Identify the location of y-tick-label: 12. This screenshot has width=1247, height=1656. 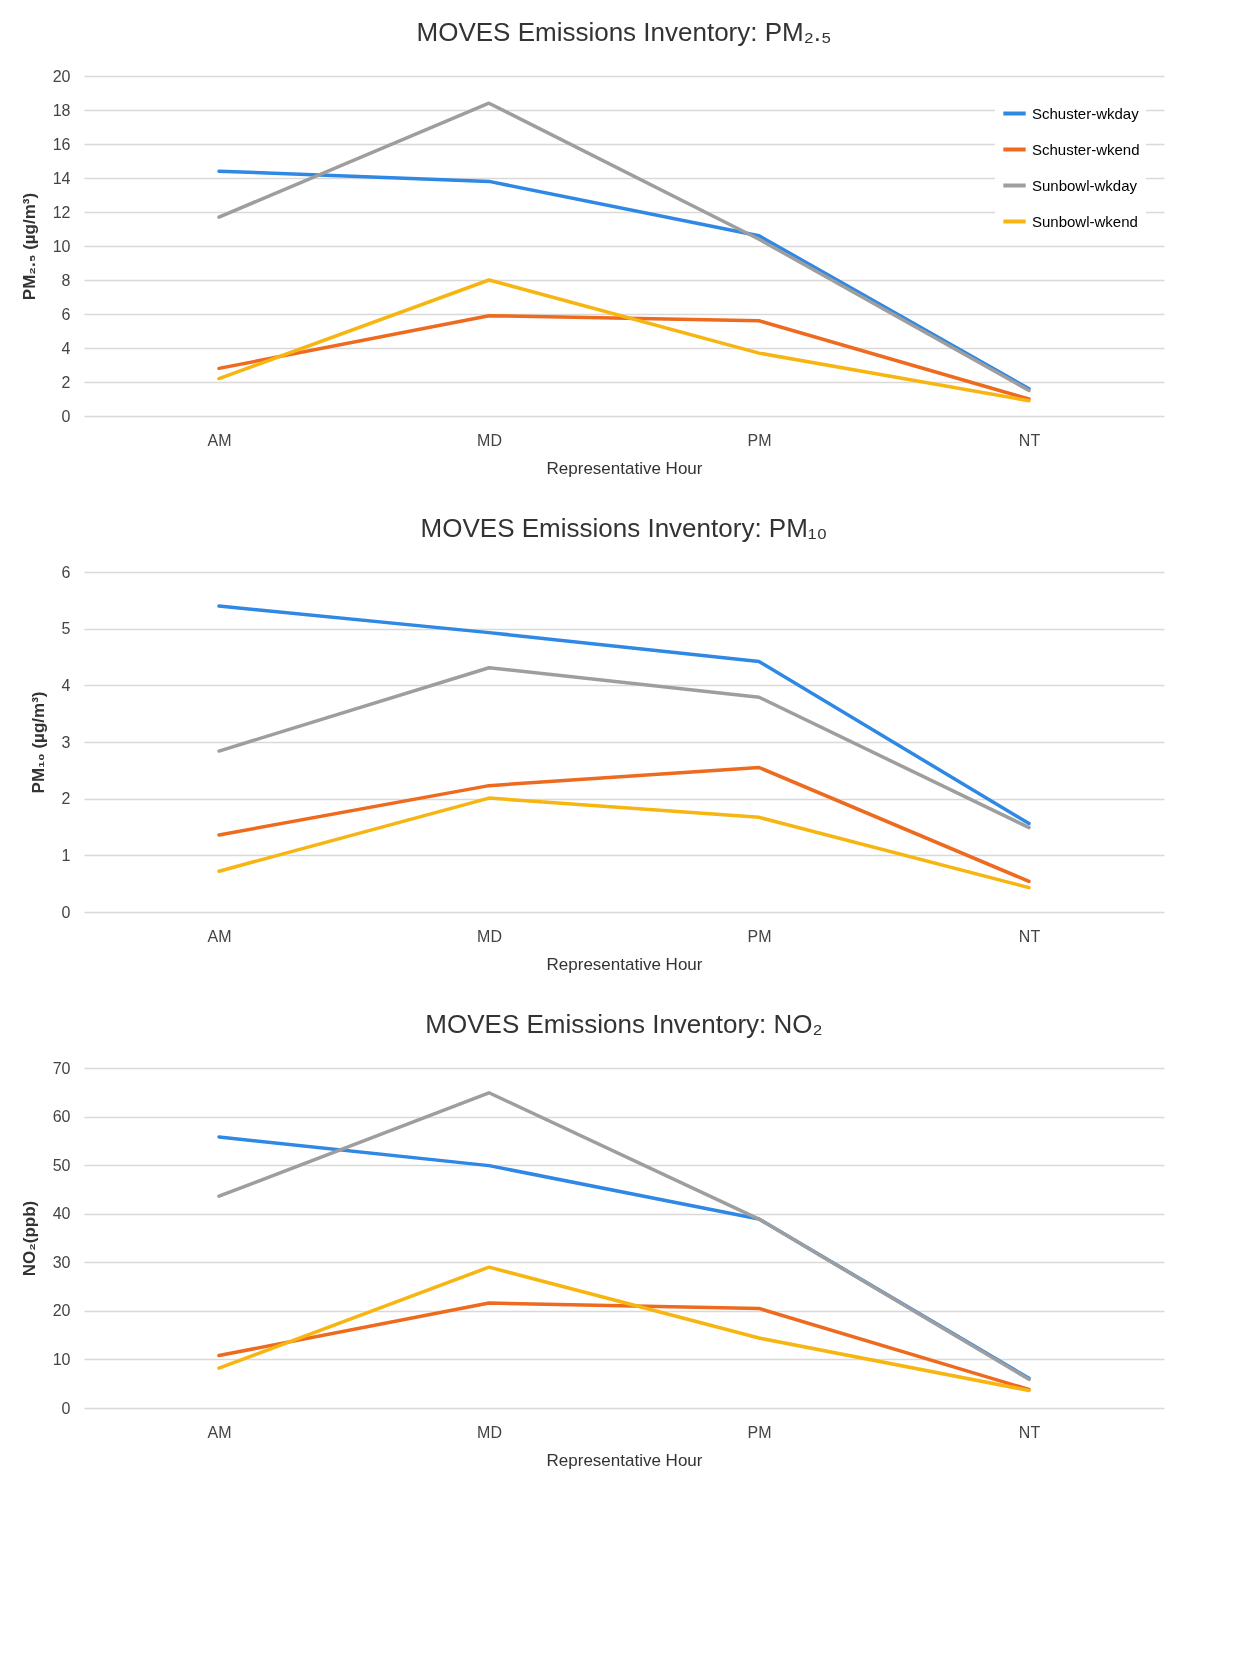
(61, 212).